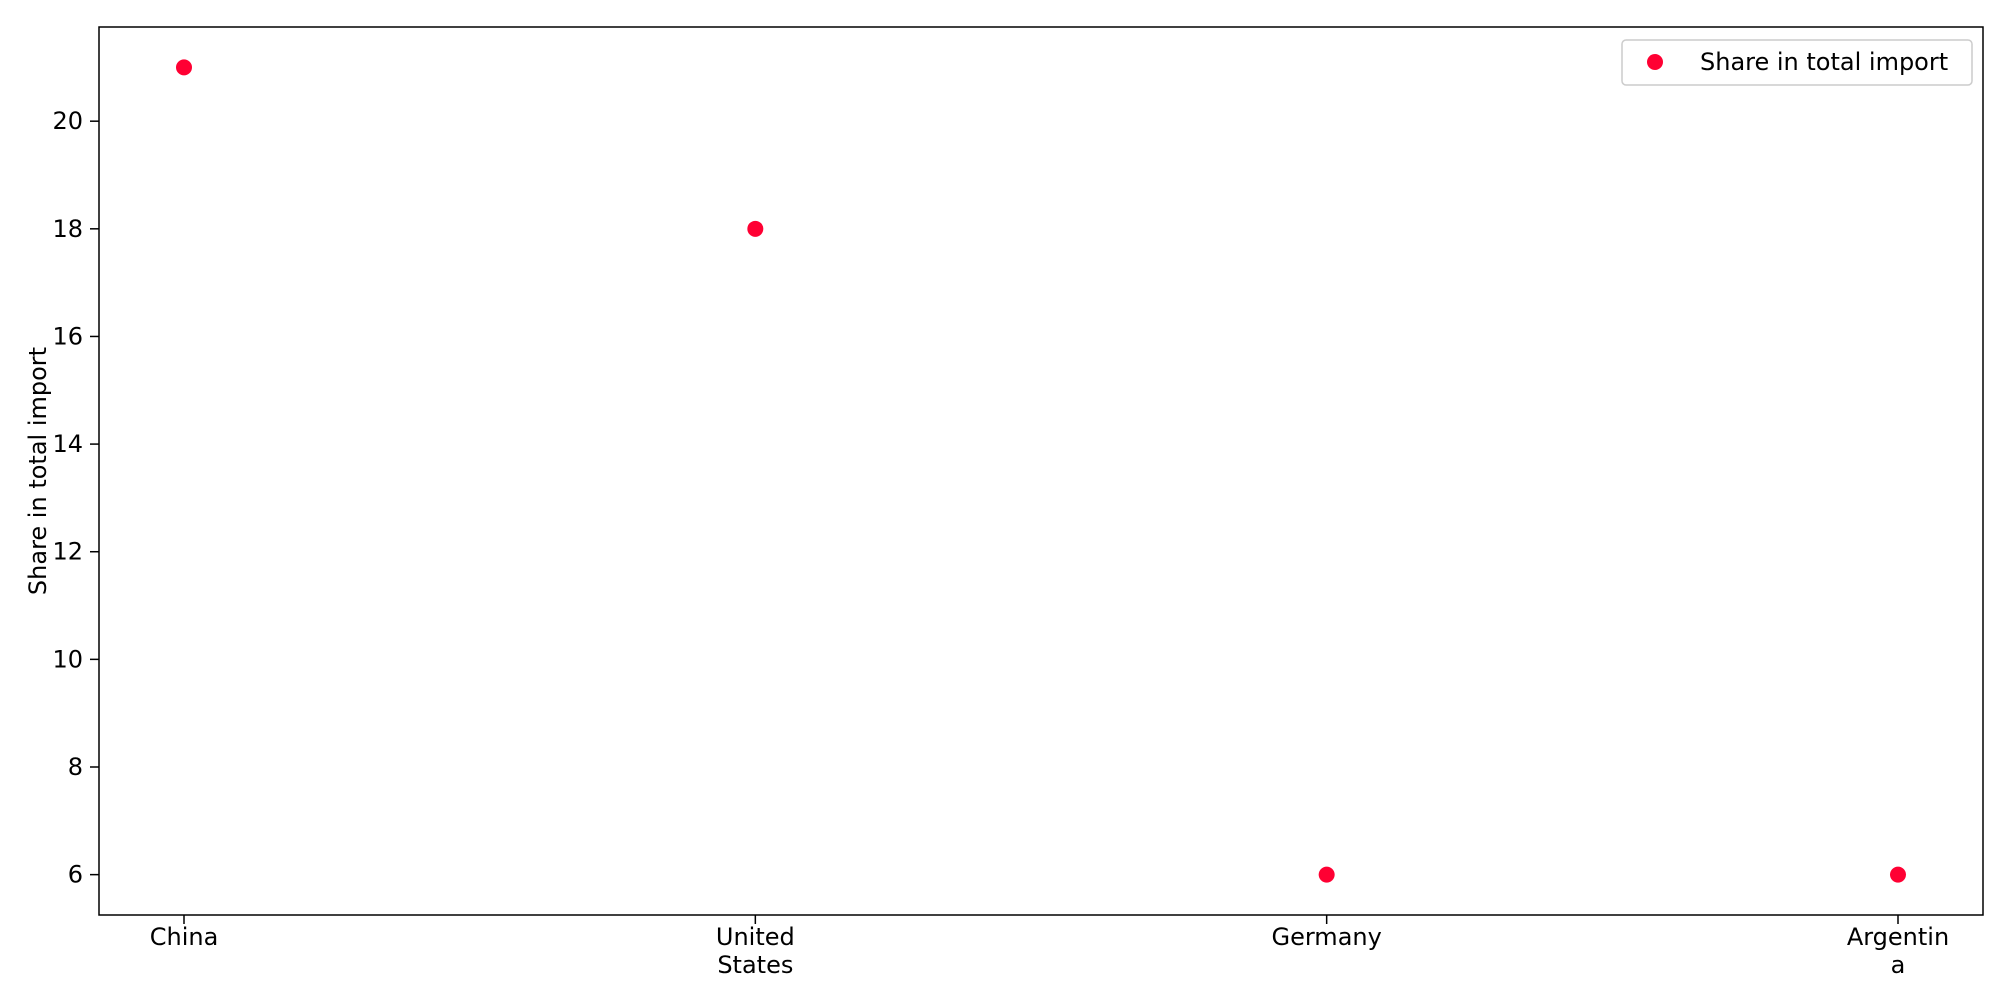  Describe the element at coordinates (1655, 62) in the screenshot. I see `legend-marker` at that location.